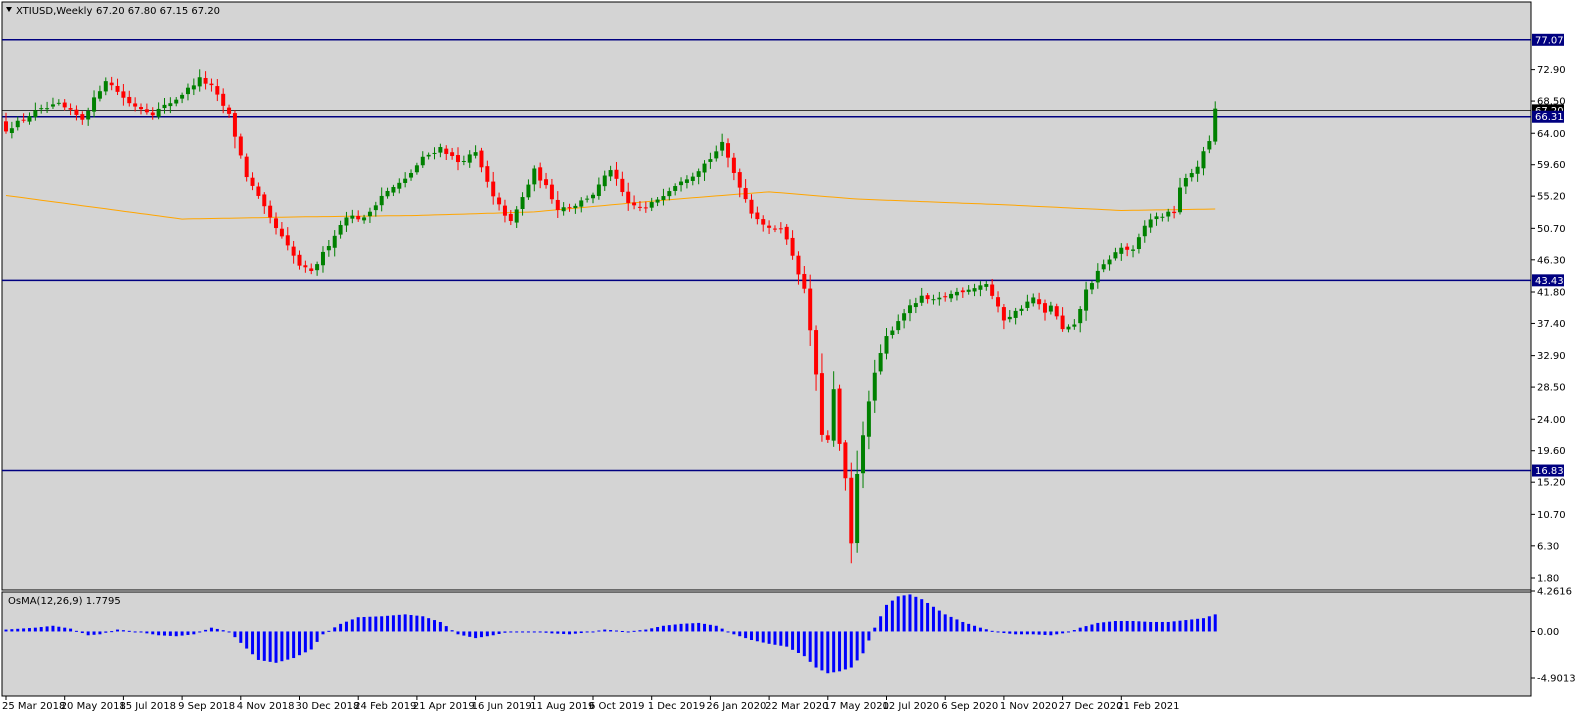 This screenshot has width=1596, height=720. Describe the element at coordinates (9, 9) in the screenshot. I see `collapse-arrow-icon` at that location.